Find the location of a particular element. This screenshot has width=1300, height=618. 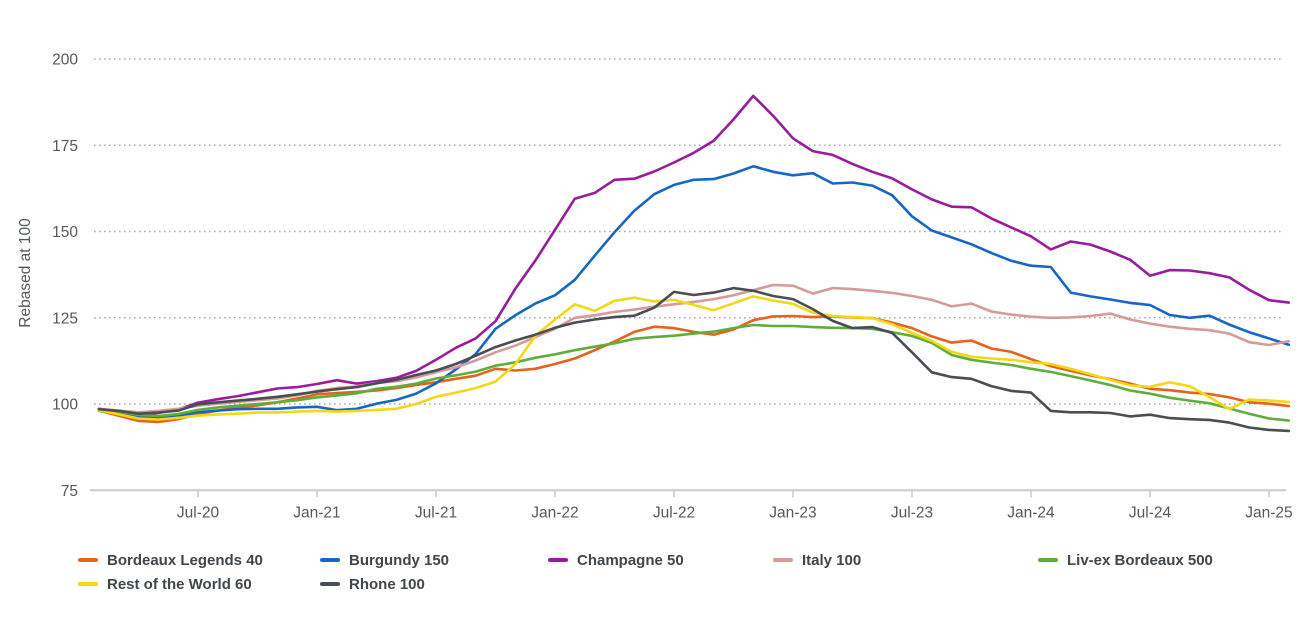

x-tick-label: Jan-22 is located at coordinates (554, 512).